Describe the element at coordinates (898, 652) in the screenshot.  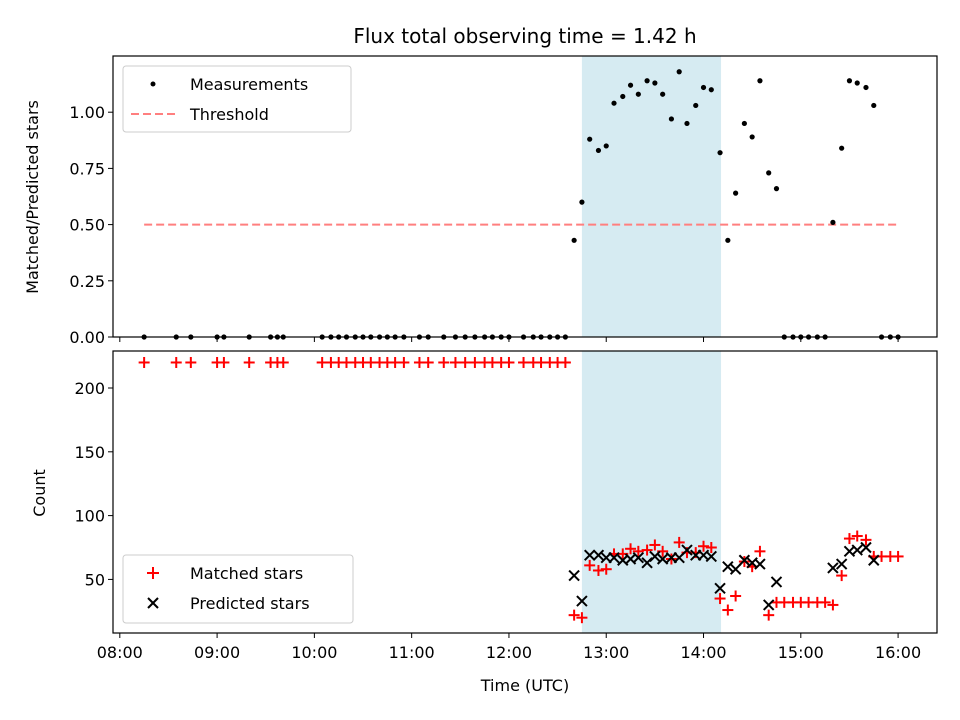
I see `x-tick-label: 16:00` at that location.